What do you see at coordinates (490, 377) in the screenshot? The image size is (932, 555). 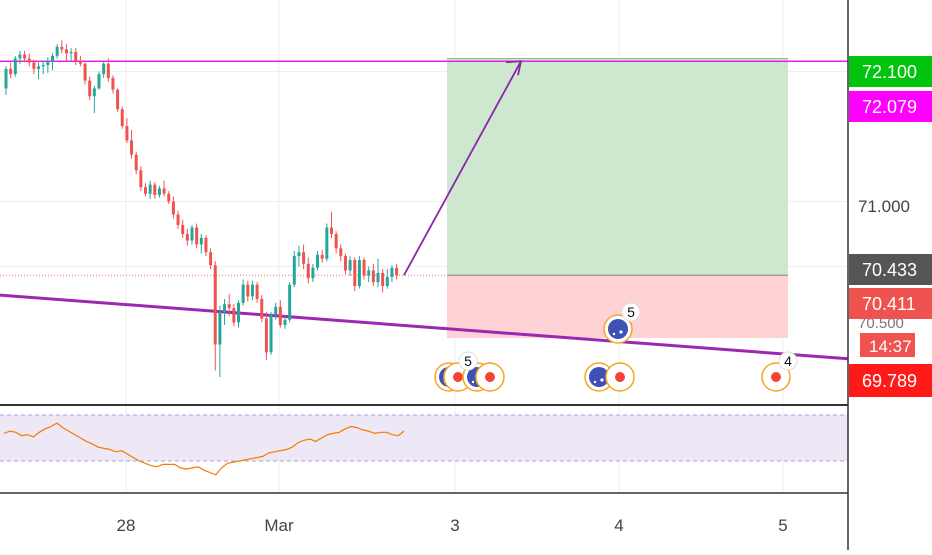 I see `event-dot` at bounding box center [490, 377].